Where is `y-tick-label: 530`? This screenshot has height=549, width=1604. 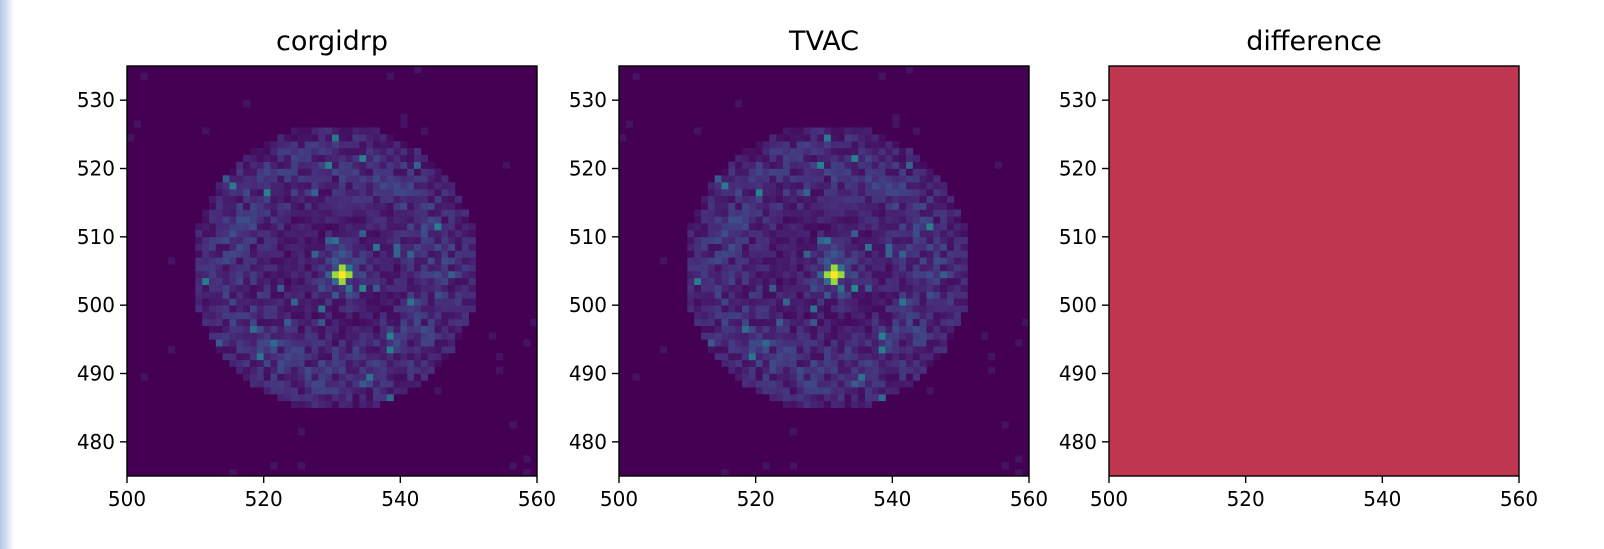
y-tick-label: 530 is located at coordinates (588, 100).